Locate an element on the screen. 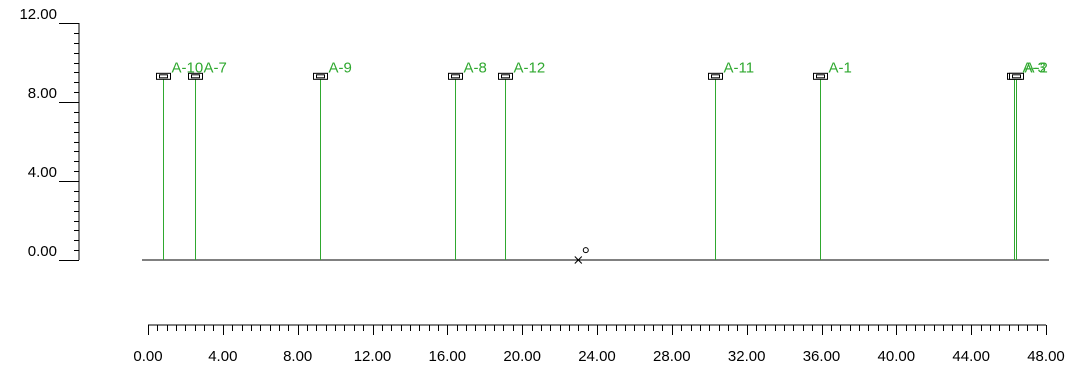  y-axis: 0.00 4.00 8.00 12.00 is located at coordinates (49, 133).